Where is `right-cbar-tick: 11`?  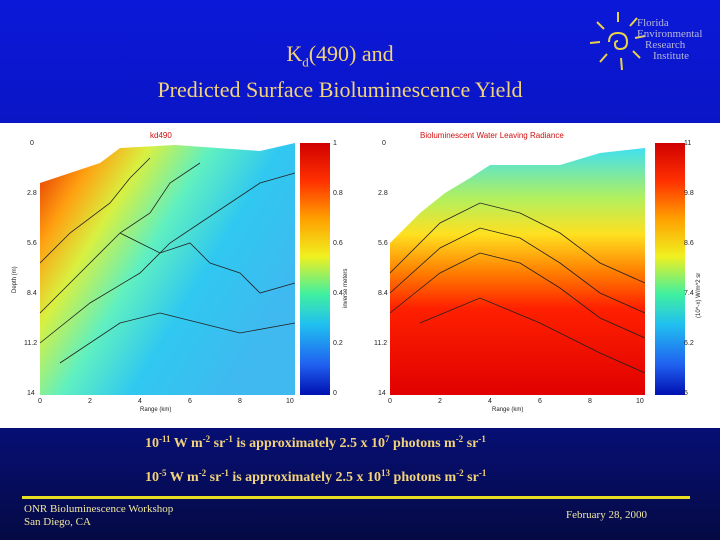
right-cbar-tick: 11 is located at coordinates (688, 143).